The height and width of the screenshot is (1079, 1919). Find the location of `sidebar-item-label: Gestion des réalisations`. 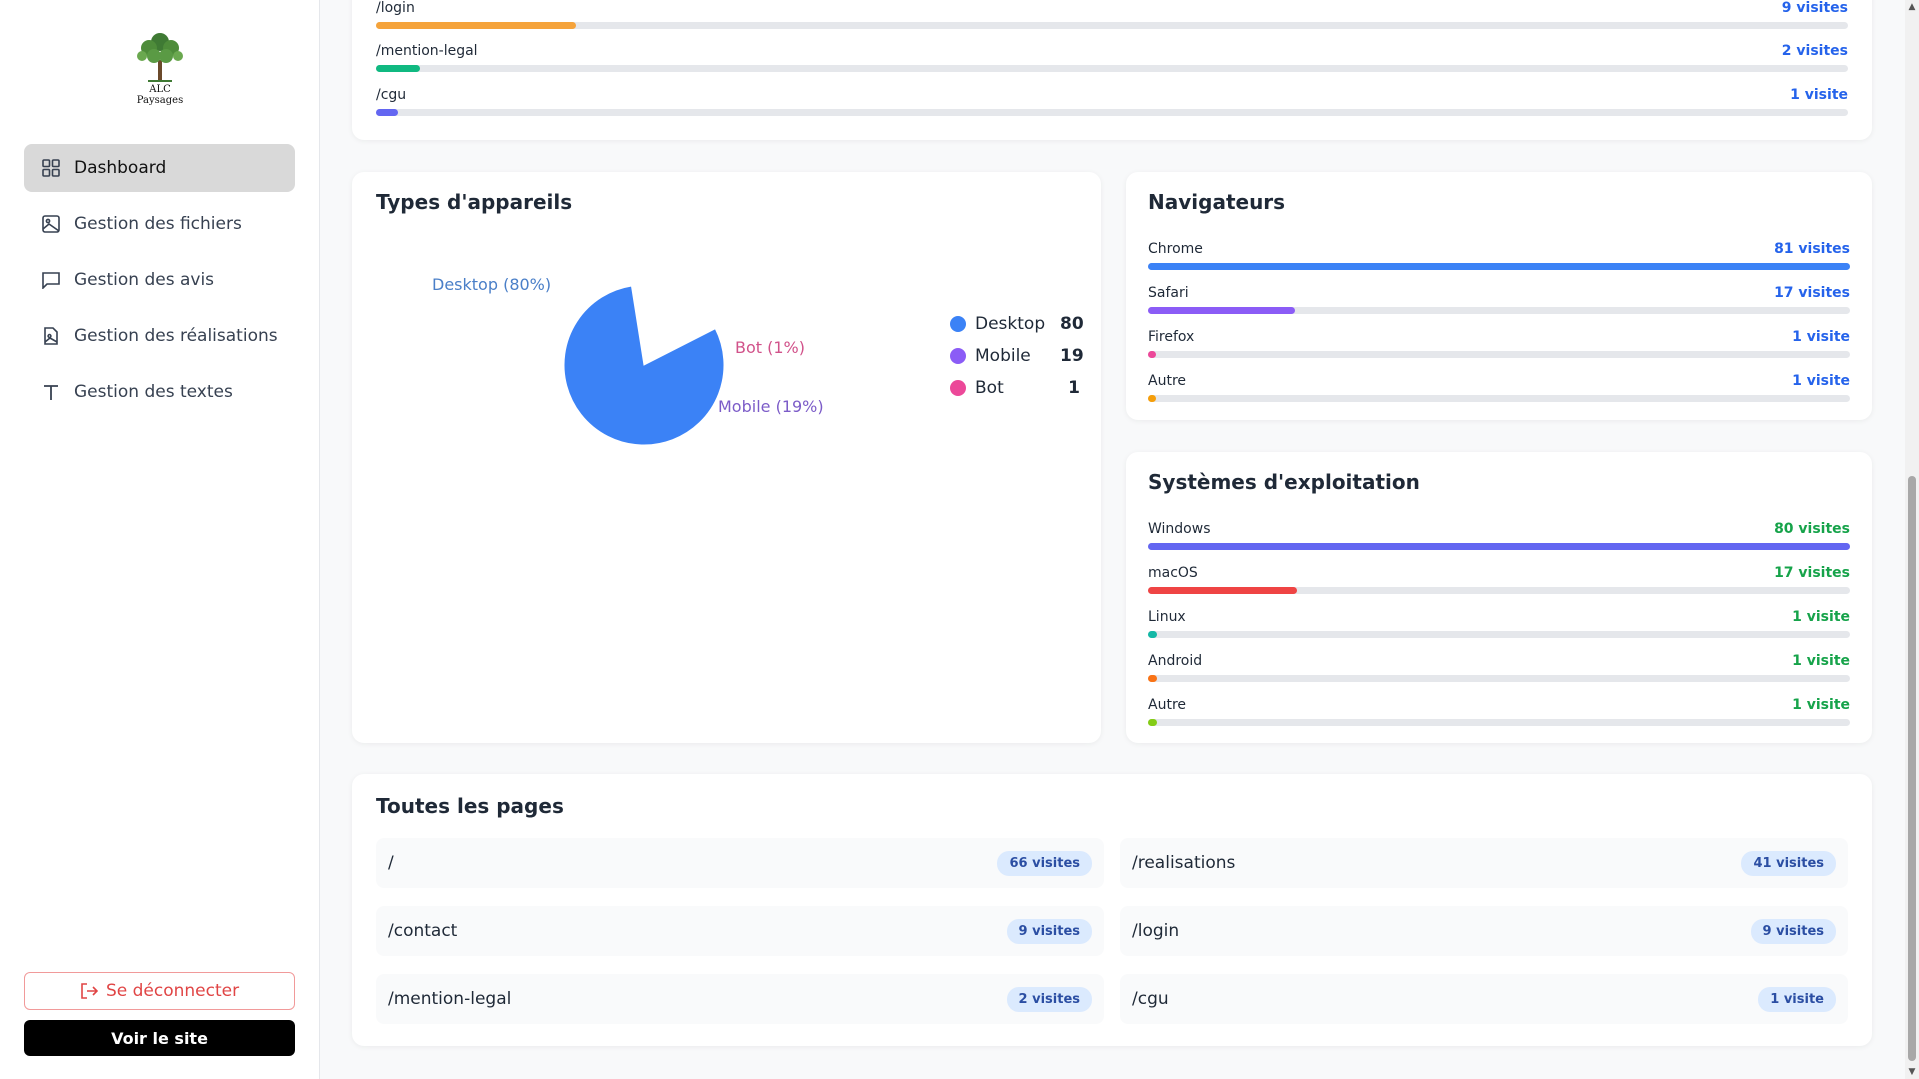

sidebar-item-label: Gestion des réalisations is located at coordinates (176, 336).